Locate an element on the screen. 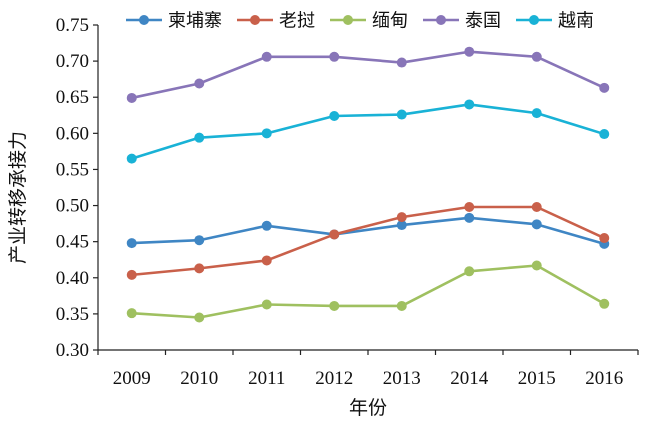 Image resolution: width=650 pixels, height=433 pixels. y-tick-label: 0.45 is located at coordinates (72, 242).